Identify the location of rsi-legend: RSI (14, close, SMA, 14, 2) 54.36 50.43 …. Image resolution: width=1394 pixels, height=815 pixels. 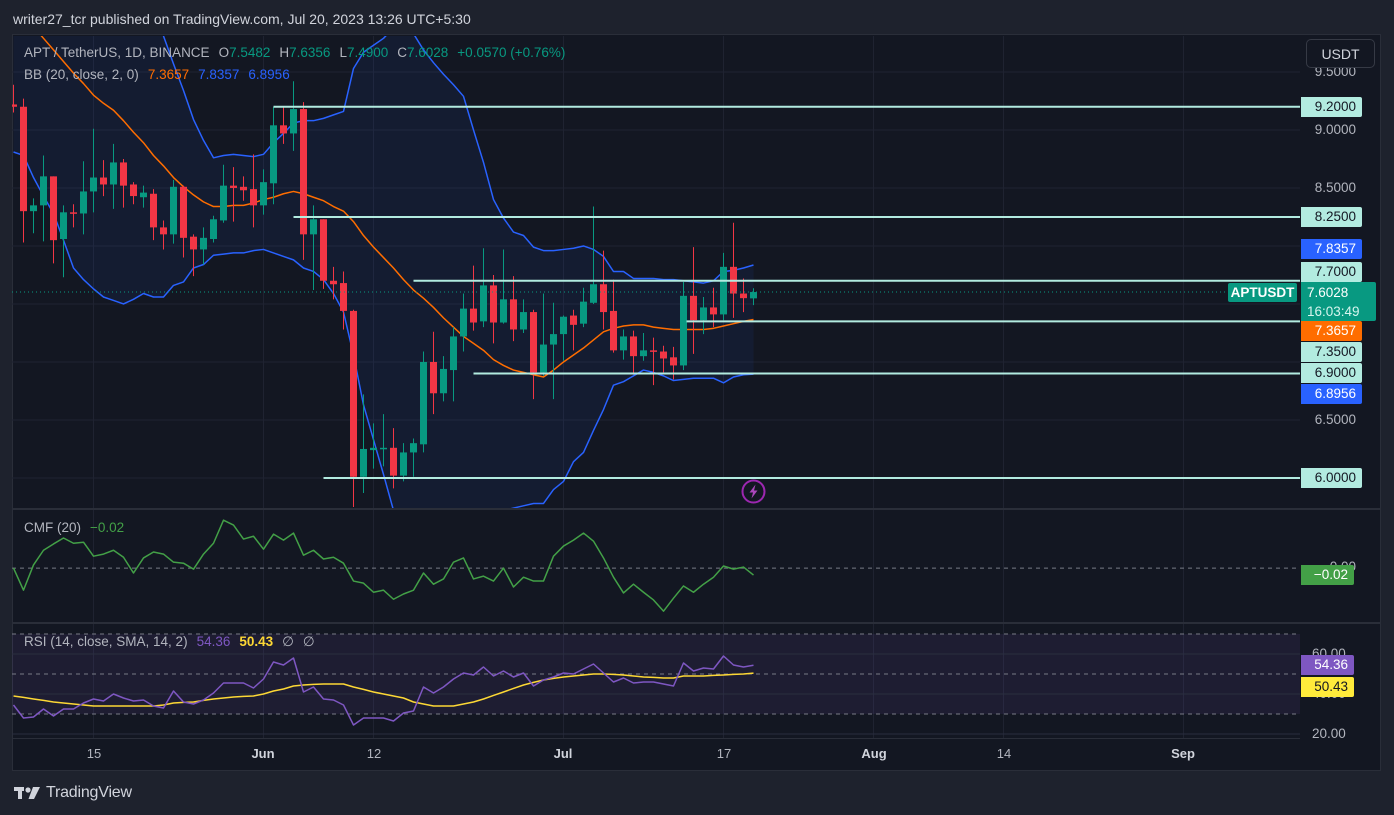
(169, 642).